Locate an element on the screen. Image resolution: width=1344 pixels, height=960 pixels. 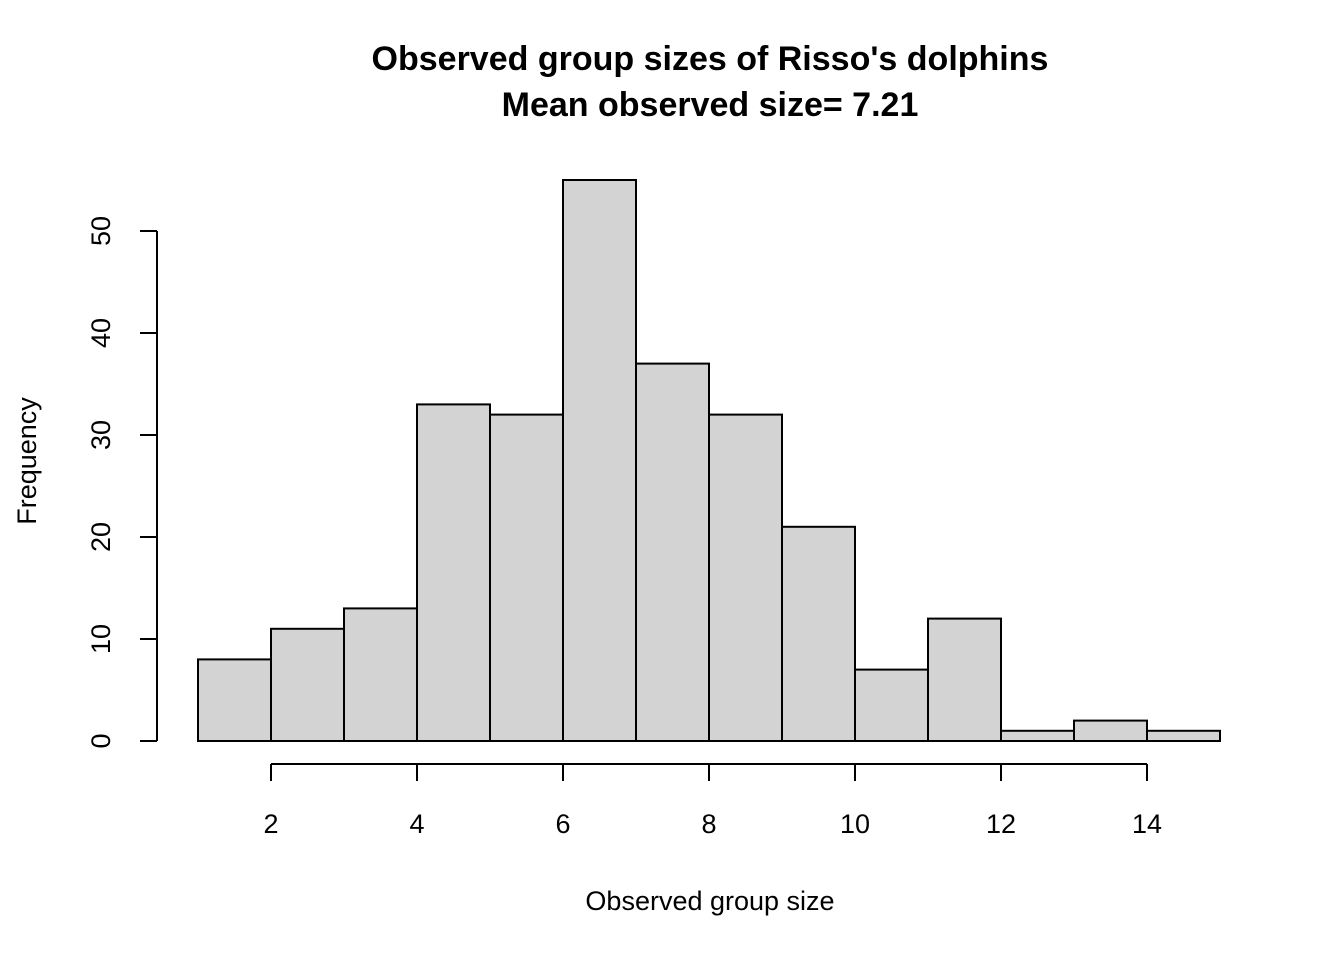
x-tick-label: 14 is located at coordinates (1147, 824).